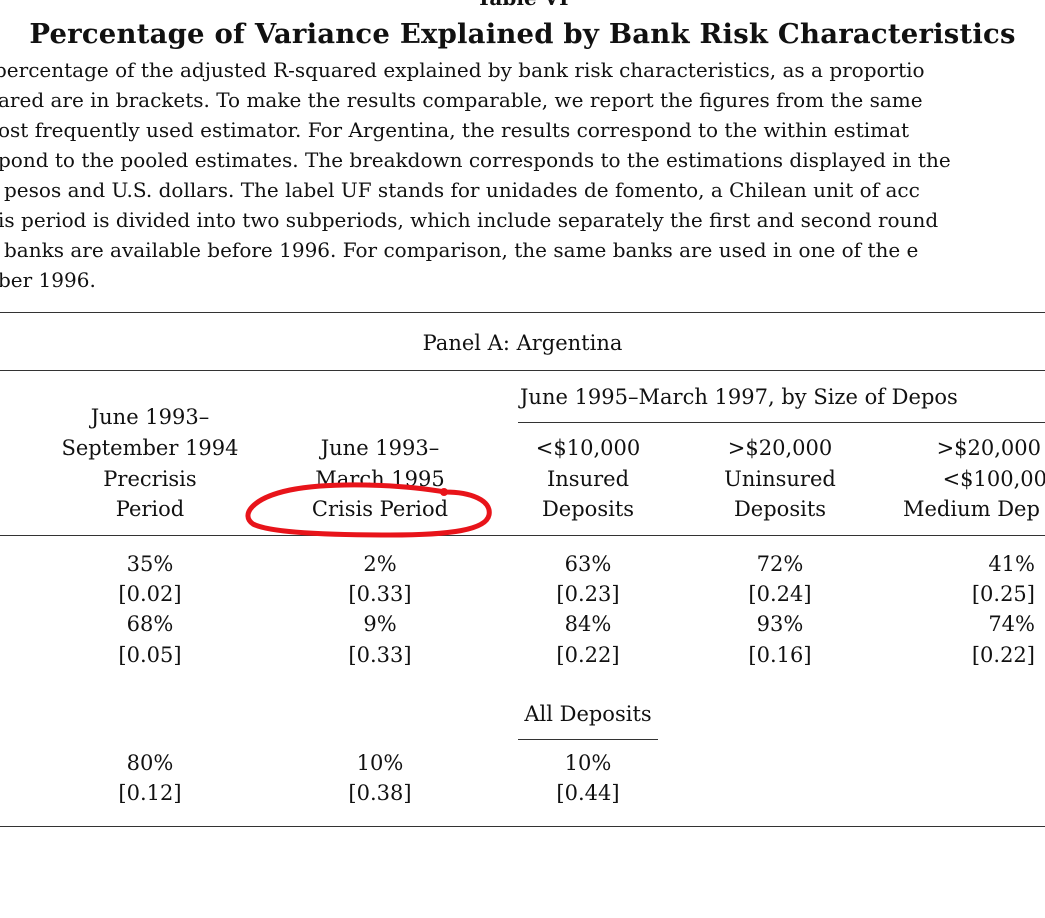  What do you see at coordinates (588, 448) in the screenshot?
I see `header-line: <$10,000` at bounding box center [588, 448].